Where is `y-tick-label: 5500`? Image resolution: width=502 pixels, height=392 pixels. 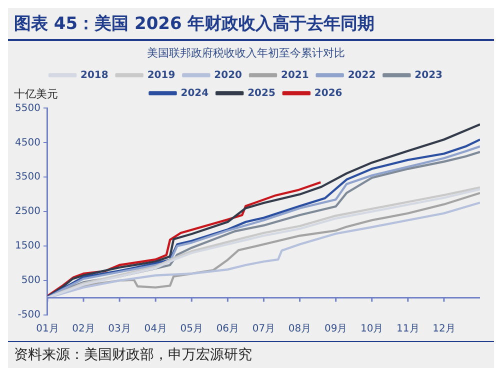
y-tick-label: 5500 is located at coordinates (27, 108).